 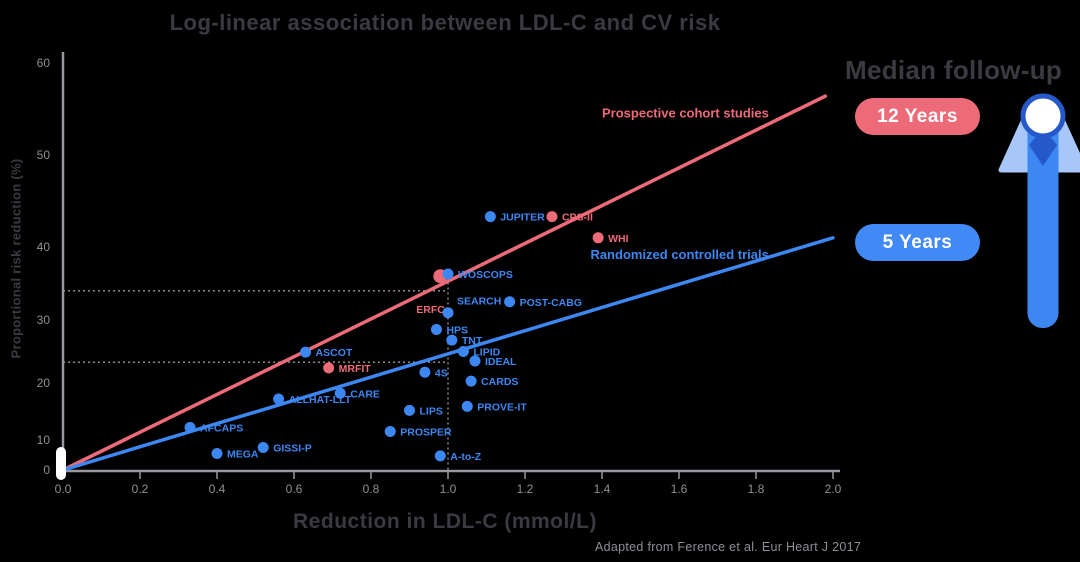 I want to click on series-annotation: Randomized controlled trials, so click(x=679, y=254).